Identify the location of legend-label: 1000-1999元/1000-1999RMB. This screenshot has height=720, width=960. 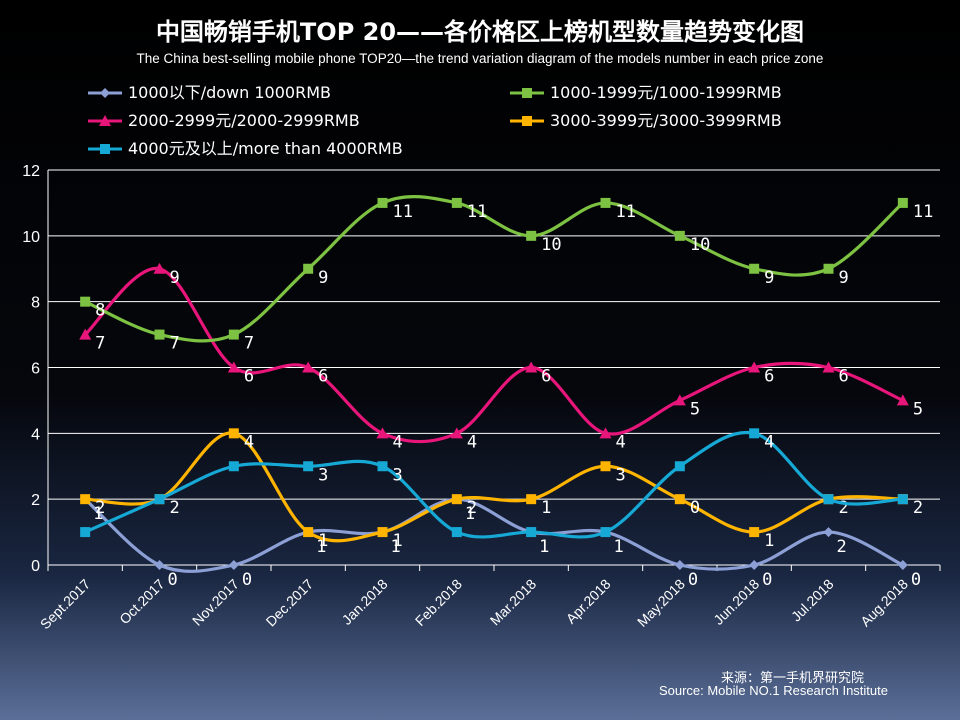
(666, 92).